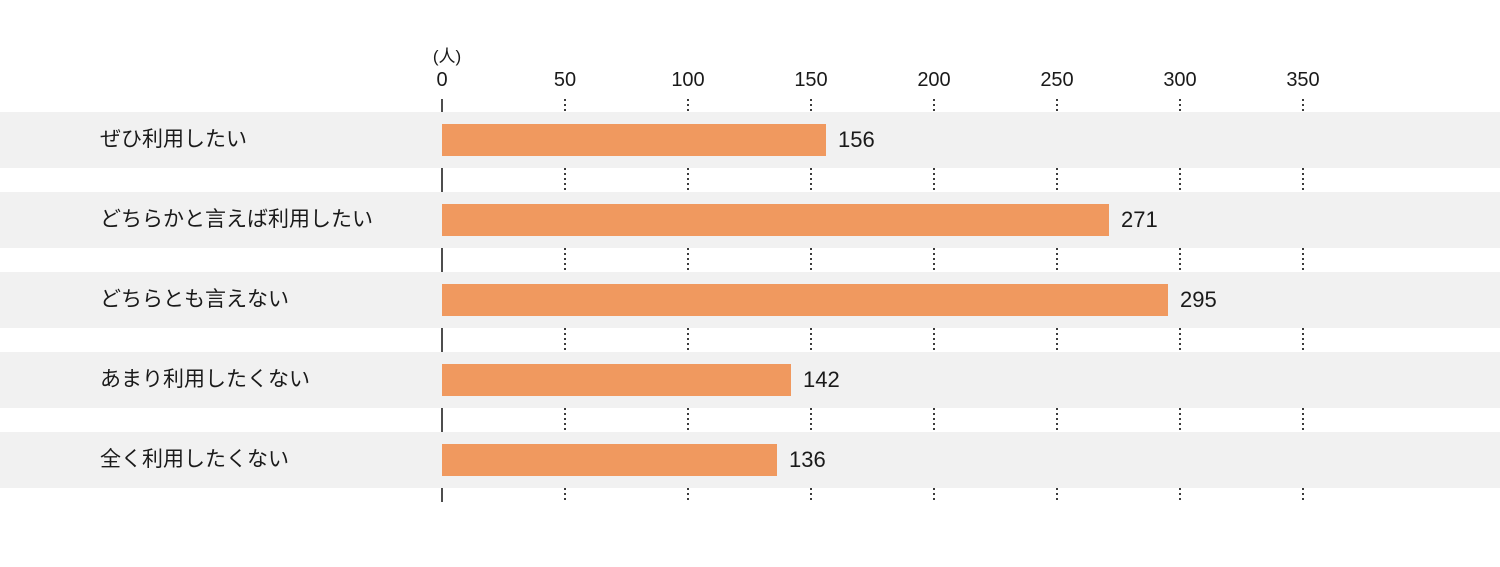 The height and width of the screenshot is (567, 1500). I want to click on x-axis-tick-label: 100, so click(688, 80).